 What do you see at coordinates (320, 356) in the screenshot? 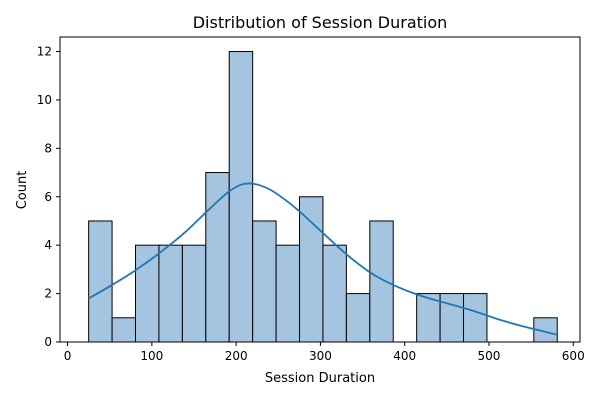
I see `x-tick-label: 300` at bounding box center [320, 356].